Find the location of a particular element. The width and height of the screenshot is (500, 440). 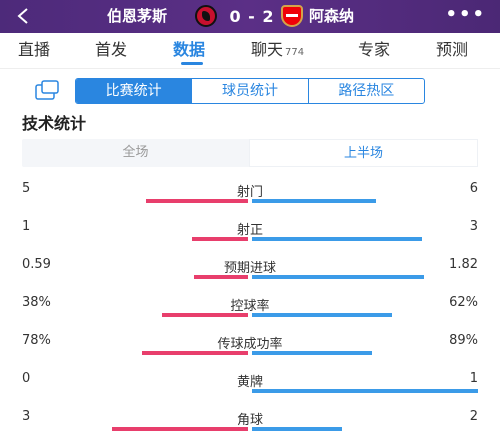

match-score: 0 - 2 is located at coordinates (252, 16).